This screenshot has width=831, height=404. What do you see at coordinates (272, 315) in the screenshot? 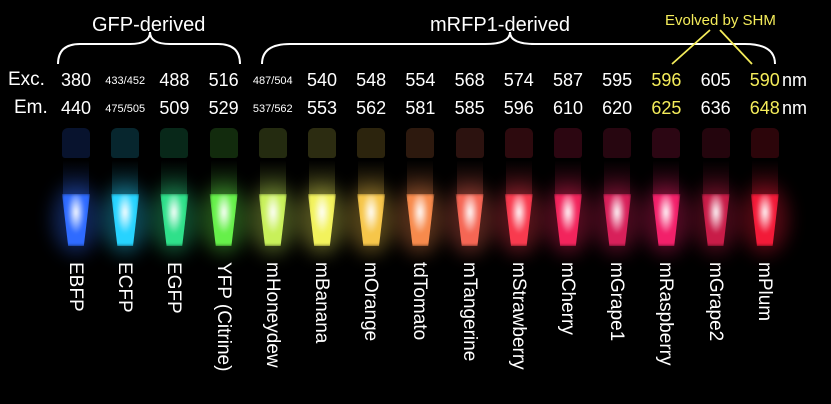
I see `protein-name-label: mHoneydew` at bounding box center [272, 315].